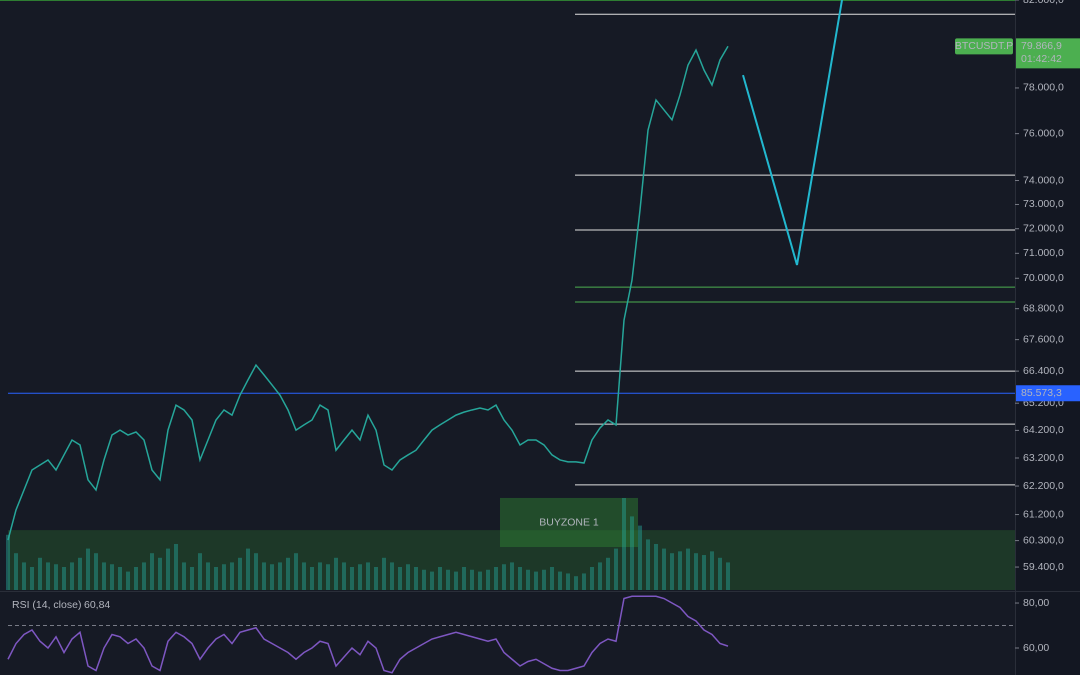 This screenshot has height=675, width=1080. Describe the element at coordinates (1043, 308) in the screenshot. I see `y-tick-label: 68.800,0` at that location.